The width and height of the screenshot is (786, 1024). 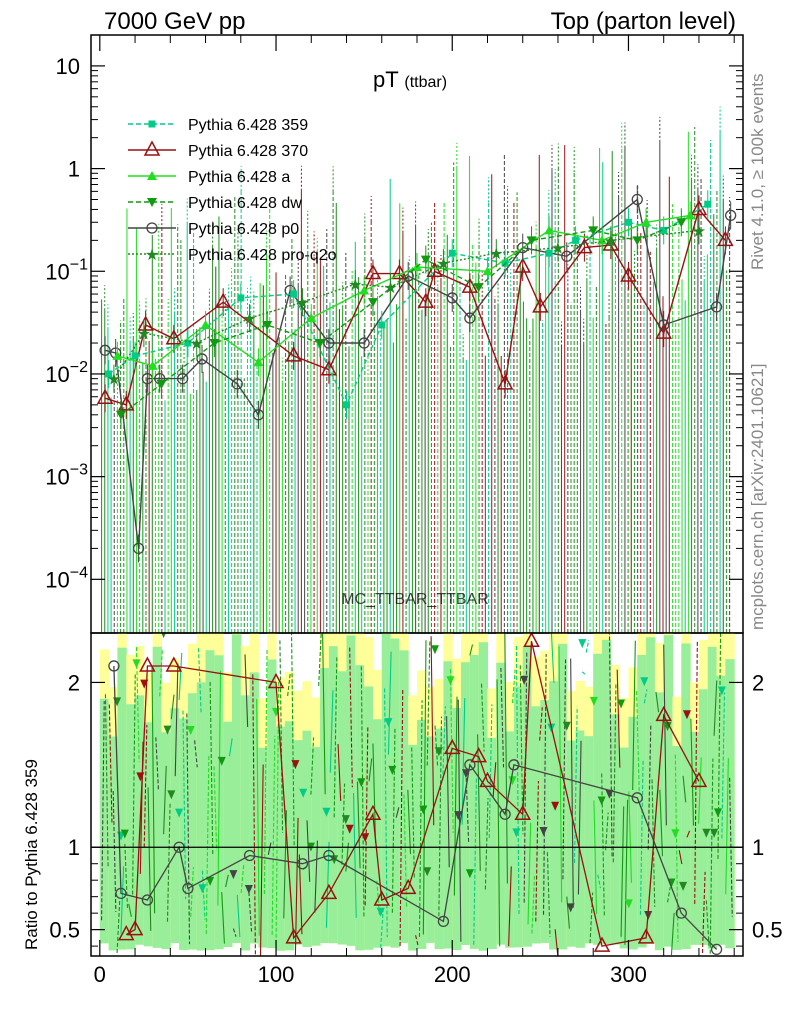 What do you see at coordinates (248, 151) in the screenshot?
I see `legend-label: Pythia 6.428 370` at bounding box center [248, 151].